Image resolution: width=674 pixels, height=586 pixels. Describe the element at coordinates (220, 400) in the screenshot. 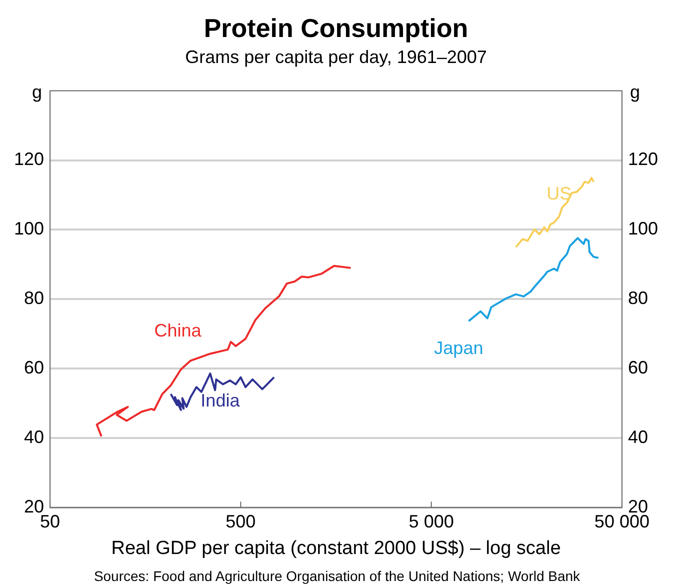

I see `series-label: India` at that location.